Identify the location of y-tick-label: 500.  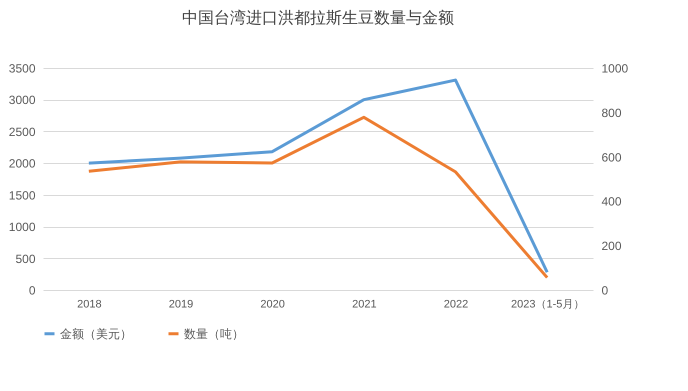
(25, 259).